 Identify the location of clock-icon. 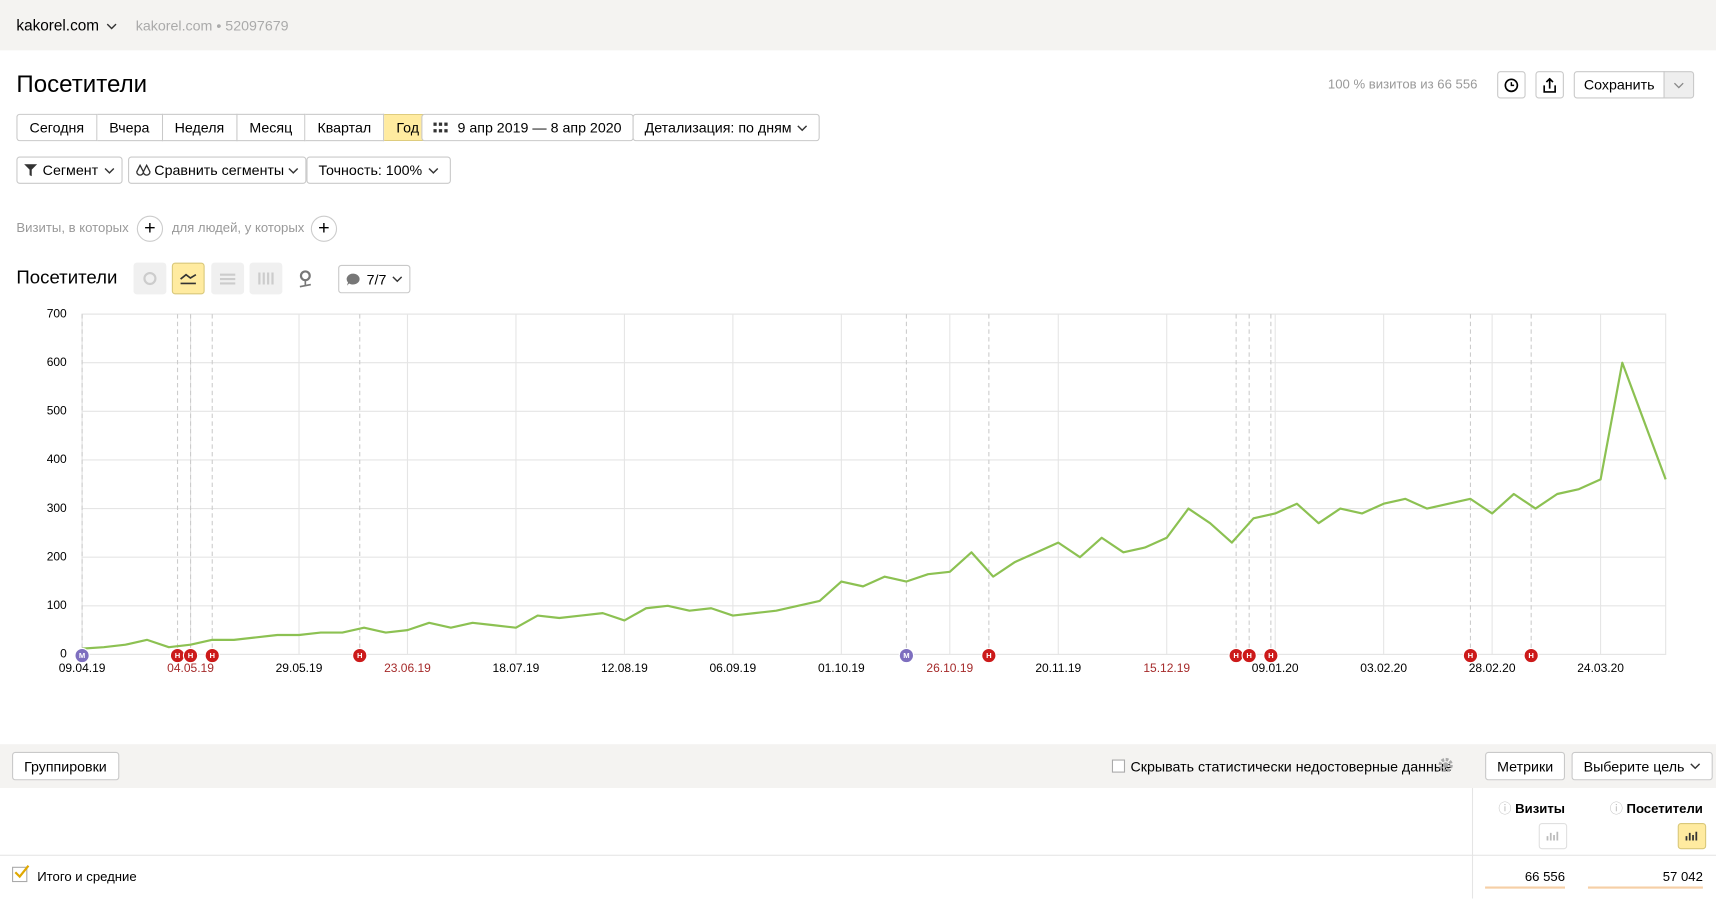
(1511, 84).